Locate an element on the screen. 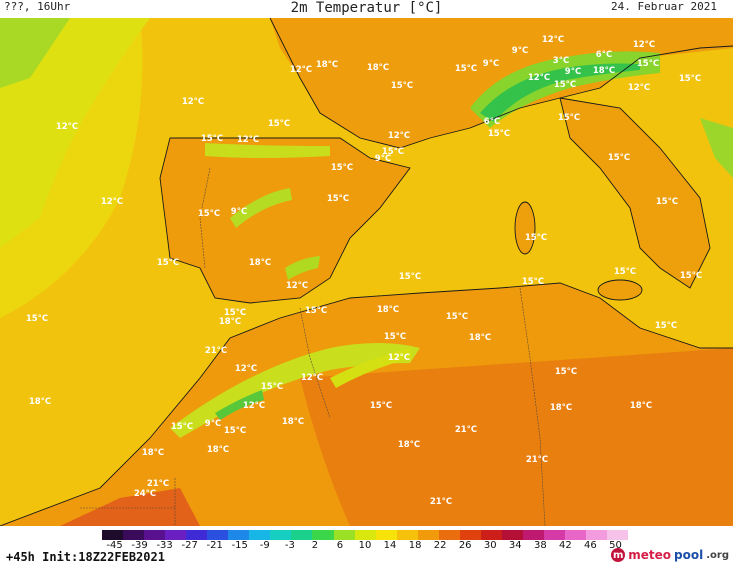 The image size is (733, 566). color-scale-tick: 46 is located at coordinates (590, 545).